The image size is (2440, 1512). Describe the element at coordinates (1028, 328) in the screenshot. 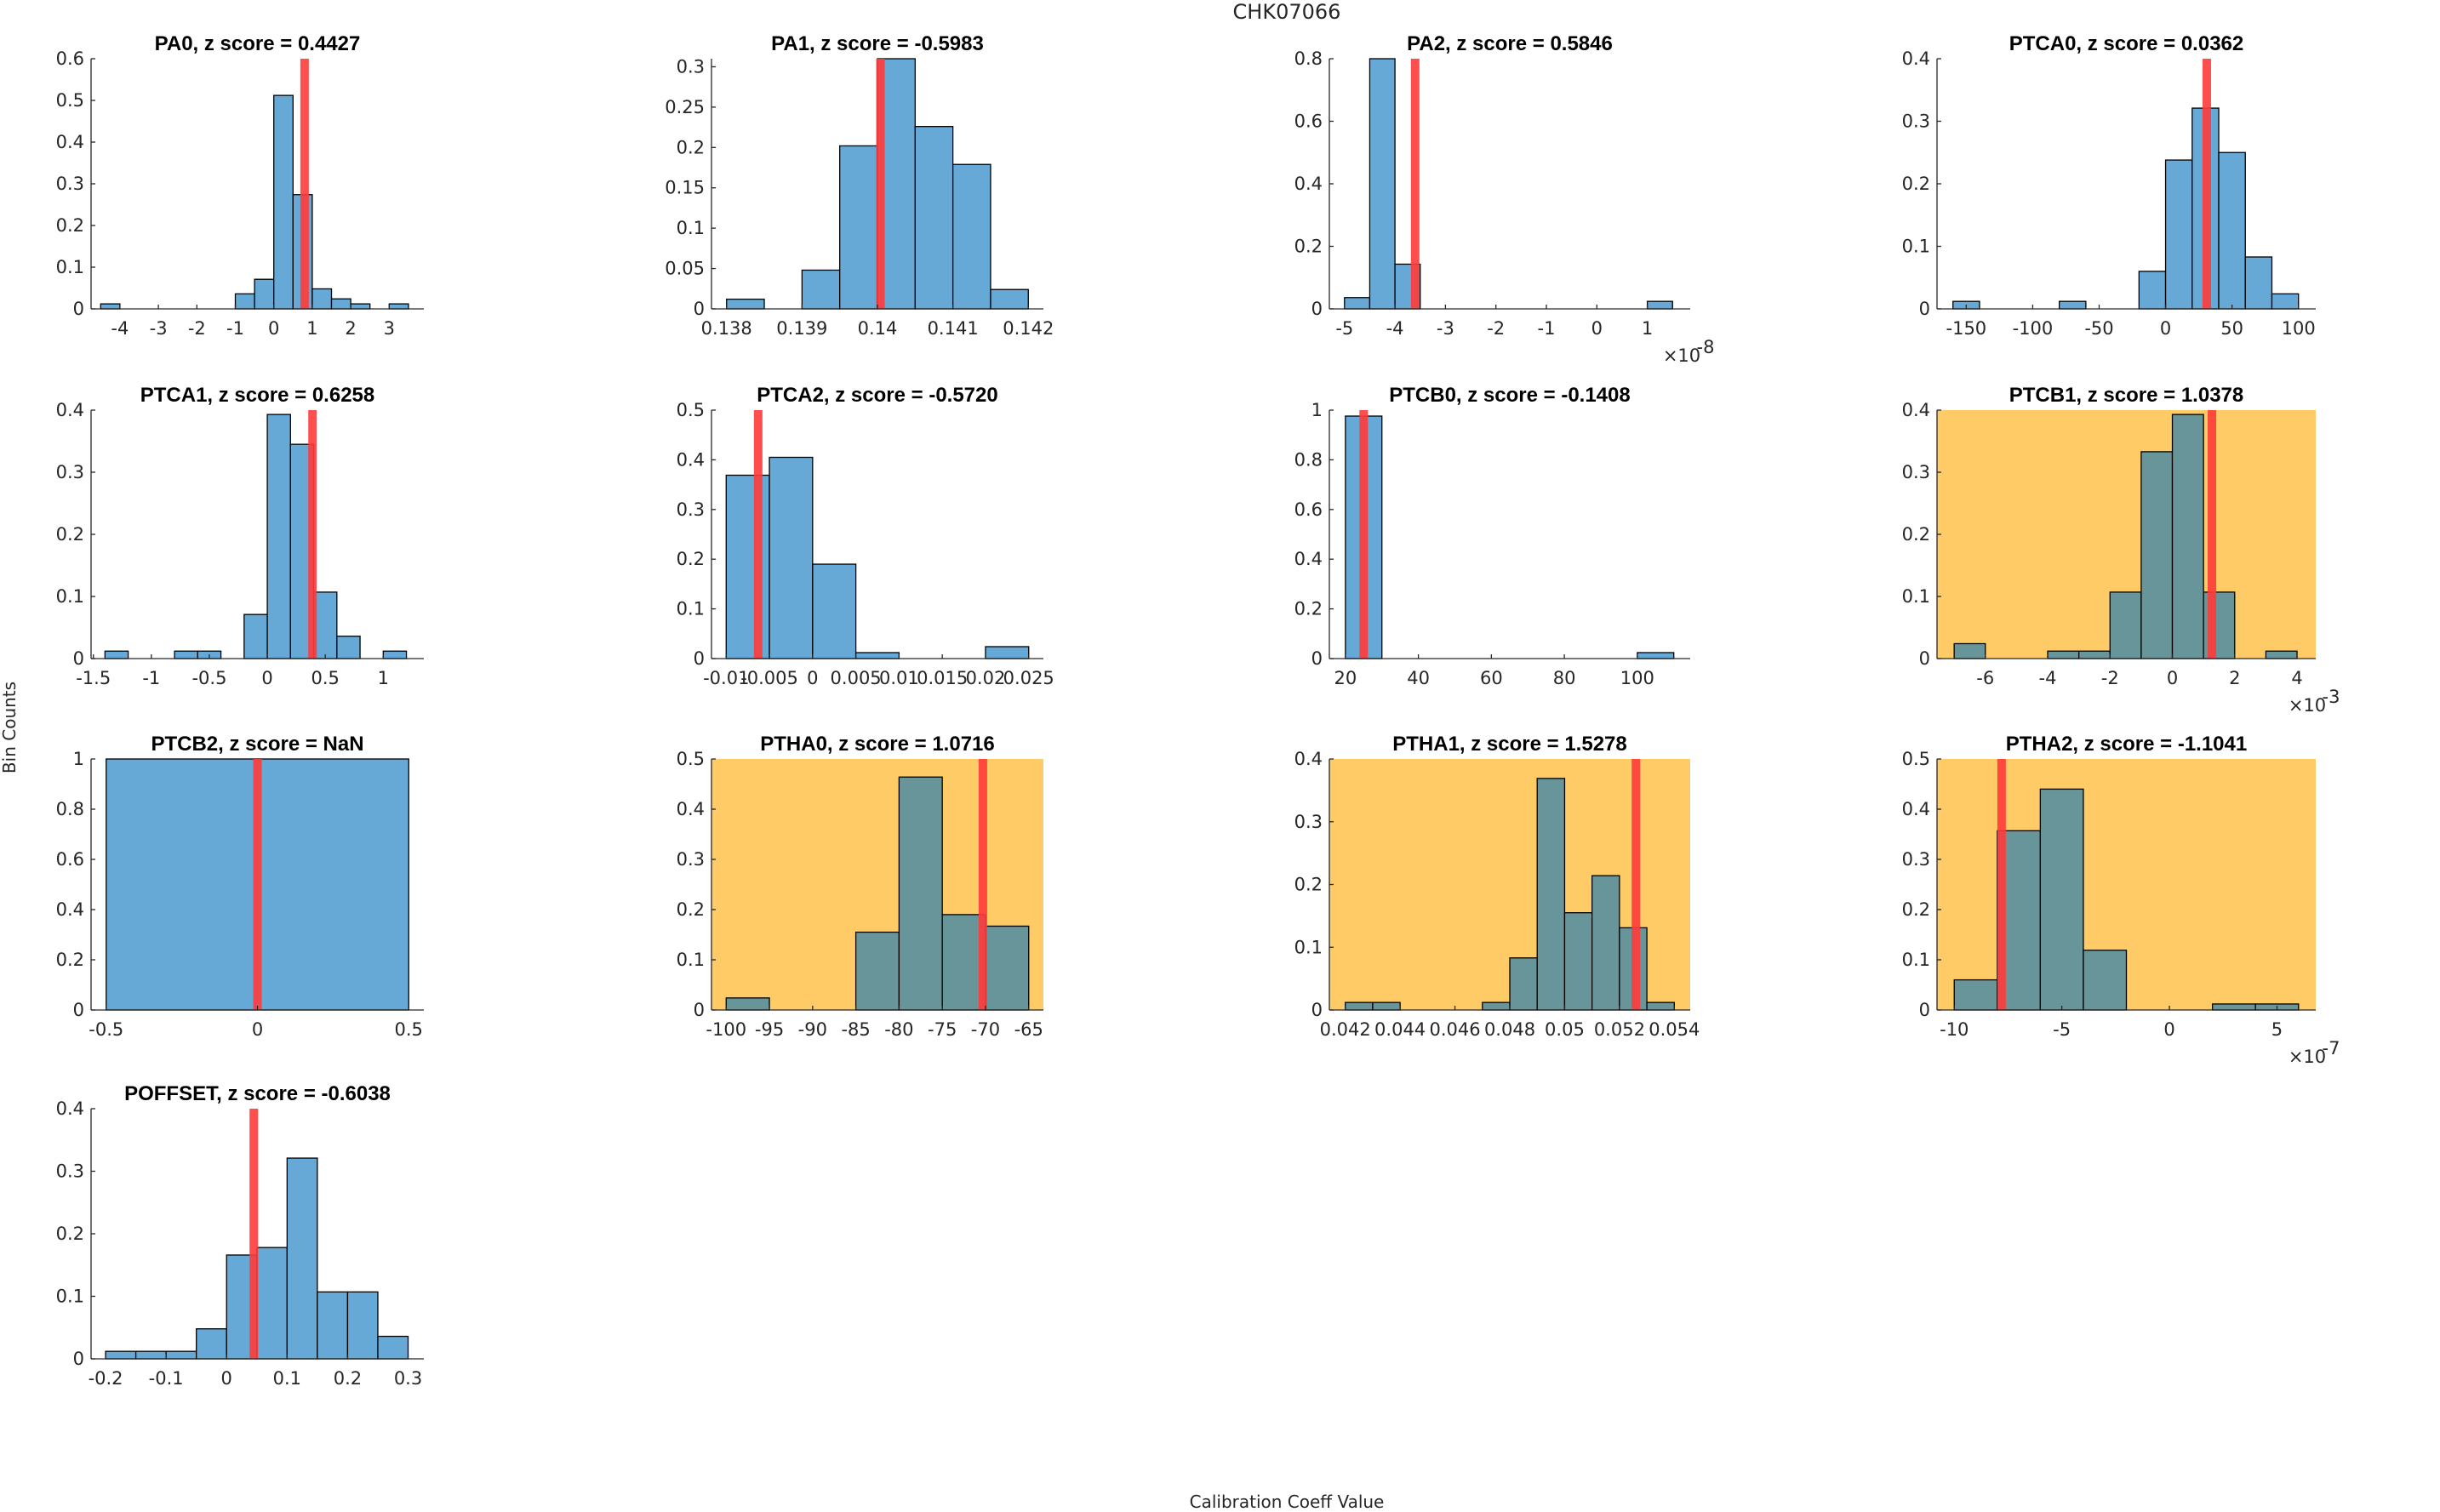

I see `x-tick-label: 0.142` at that location.